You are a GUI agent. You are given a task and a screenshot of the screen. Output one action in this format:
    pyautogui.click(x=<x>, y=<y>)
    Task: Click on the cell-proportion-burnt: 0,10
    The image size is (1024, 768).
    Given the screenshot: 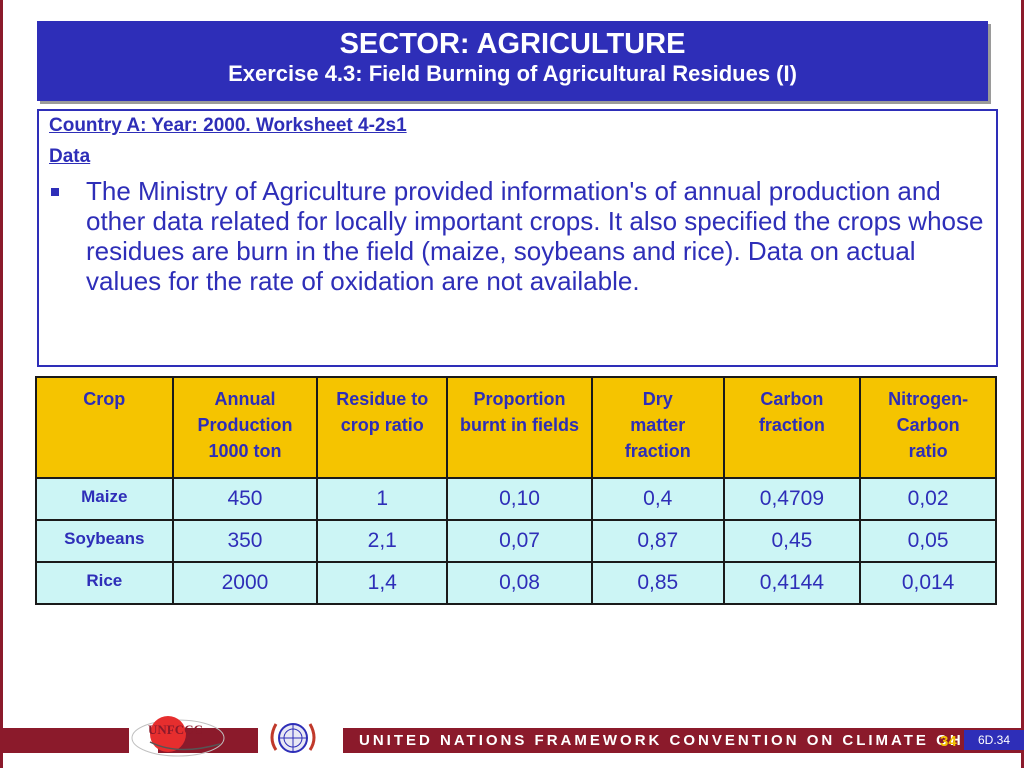 What is the action you would take?
    pyautogui.click(x=519, y=499)
    